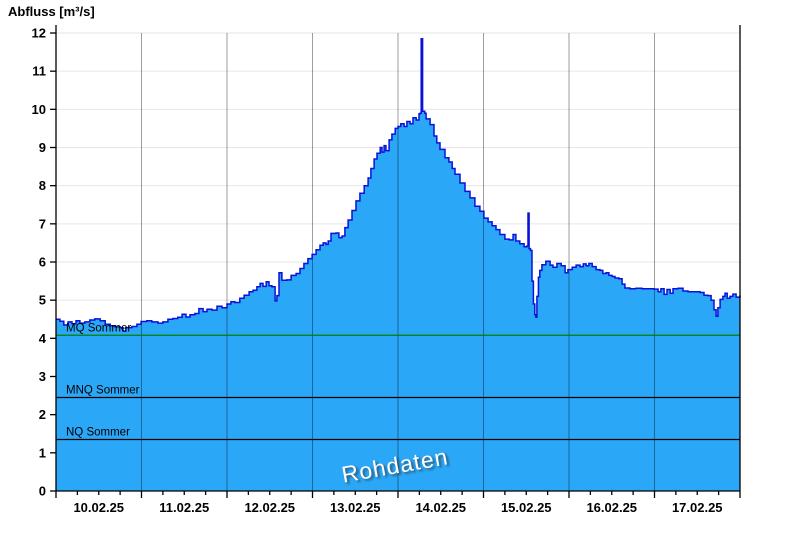  Describe the element at coordinates (42, 262) in the screenshot. I see `svg-text: 6` at that location.